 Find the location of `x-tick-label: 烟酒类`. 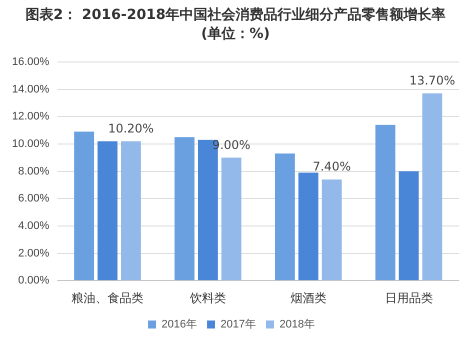

x-tick-label: 烟酒类 is located at coordinates (308, 298).